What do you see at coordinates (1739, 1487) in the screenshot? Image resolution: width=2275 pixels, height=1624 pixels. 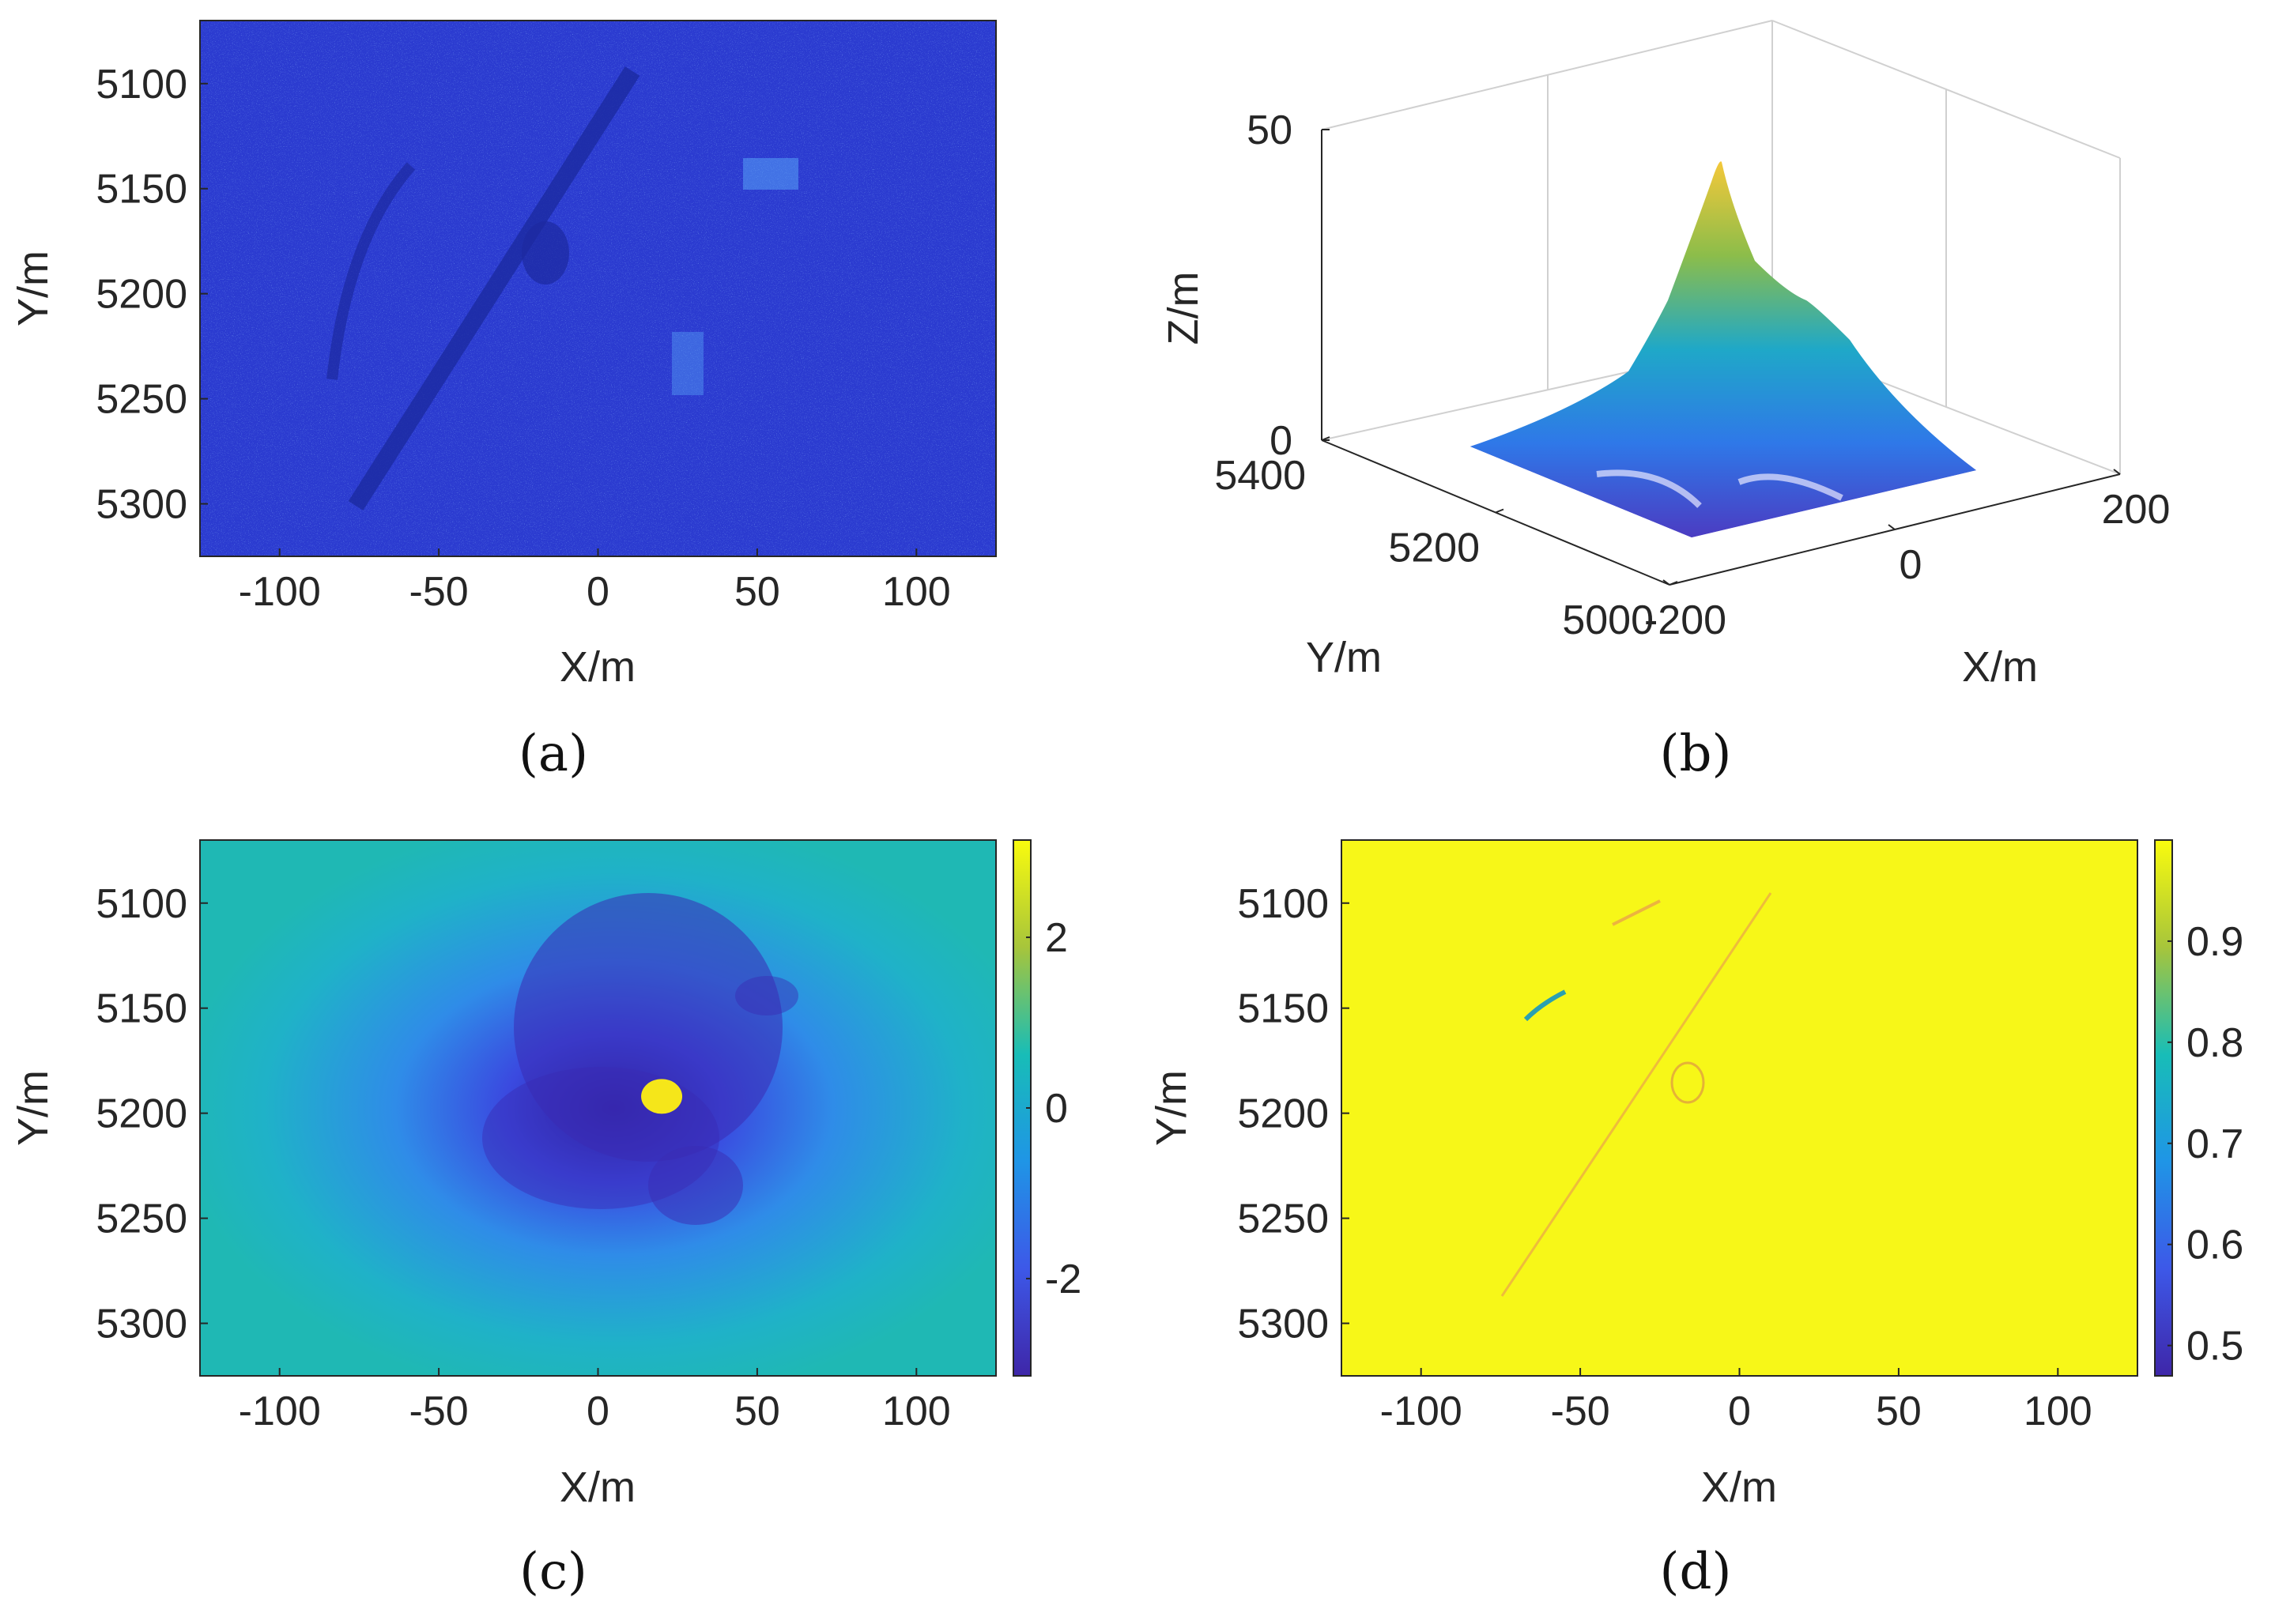 I see `xlabel-d: X/m` at bounding box center [1739, 1487].